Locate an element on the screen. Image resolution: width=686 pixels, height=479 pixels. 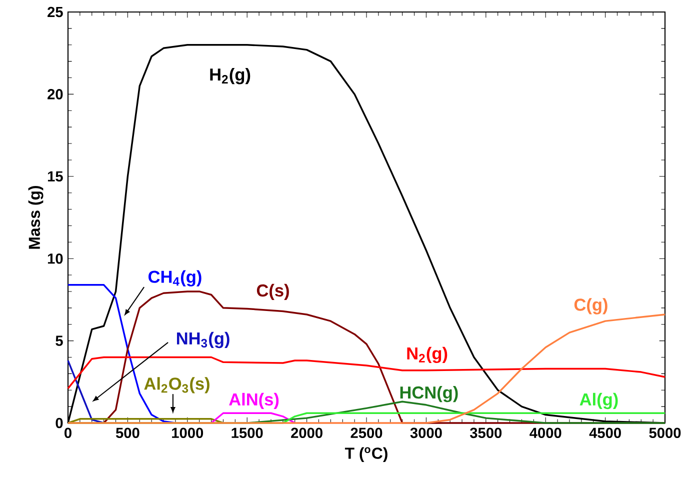
x-tick-label: 3500 is located at coordinates (486, 433).